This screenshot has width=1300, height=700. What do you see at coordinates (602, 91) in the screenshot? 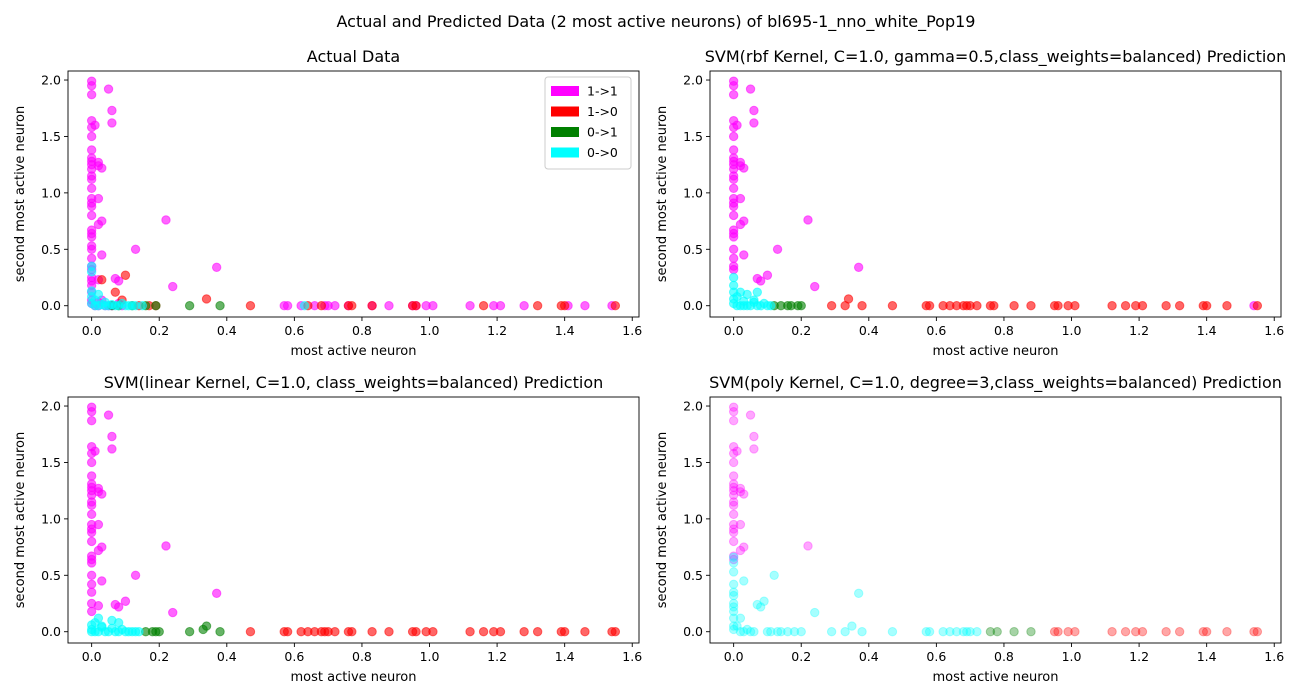
I see `legend-label: 1->1` at bounding box center [602, 91].